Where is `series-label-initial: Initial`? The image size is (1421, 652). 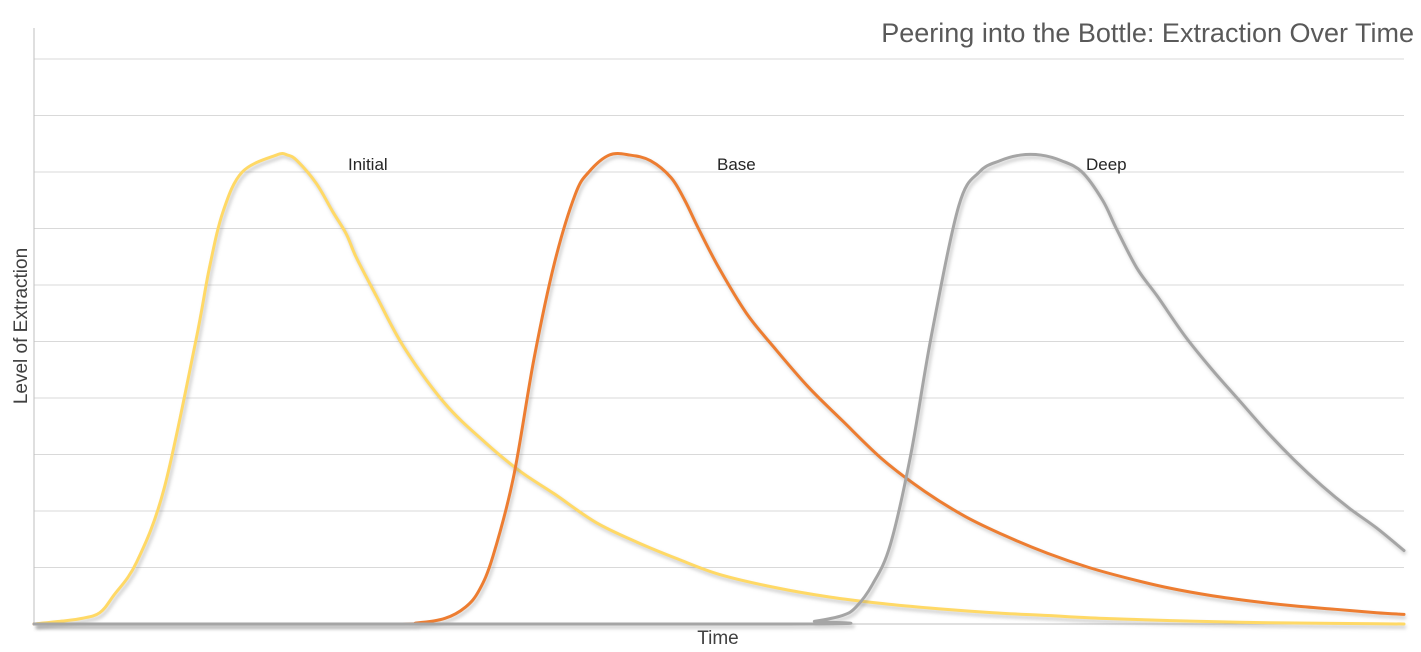 series-label-initial: Initial is located at coordinates (368, 164).